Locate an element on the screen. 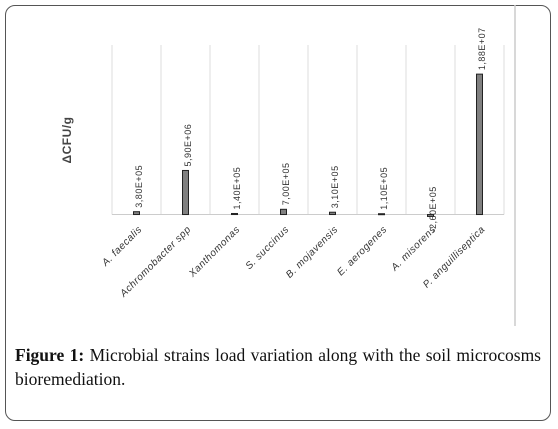 Image resolution: width=558 pixels, height=429 pixels. x-tick-label: A. faecalis is located at coordinates (121, 246).